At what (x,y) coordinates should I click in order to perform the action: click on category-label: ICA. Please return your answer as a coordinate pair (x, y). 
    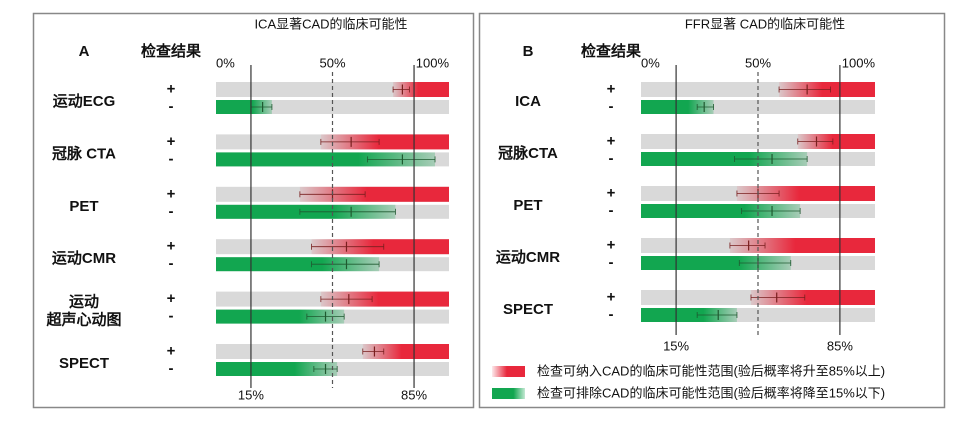
    Looking at the image, I should click on (528, 101).